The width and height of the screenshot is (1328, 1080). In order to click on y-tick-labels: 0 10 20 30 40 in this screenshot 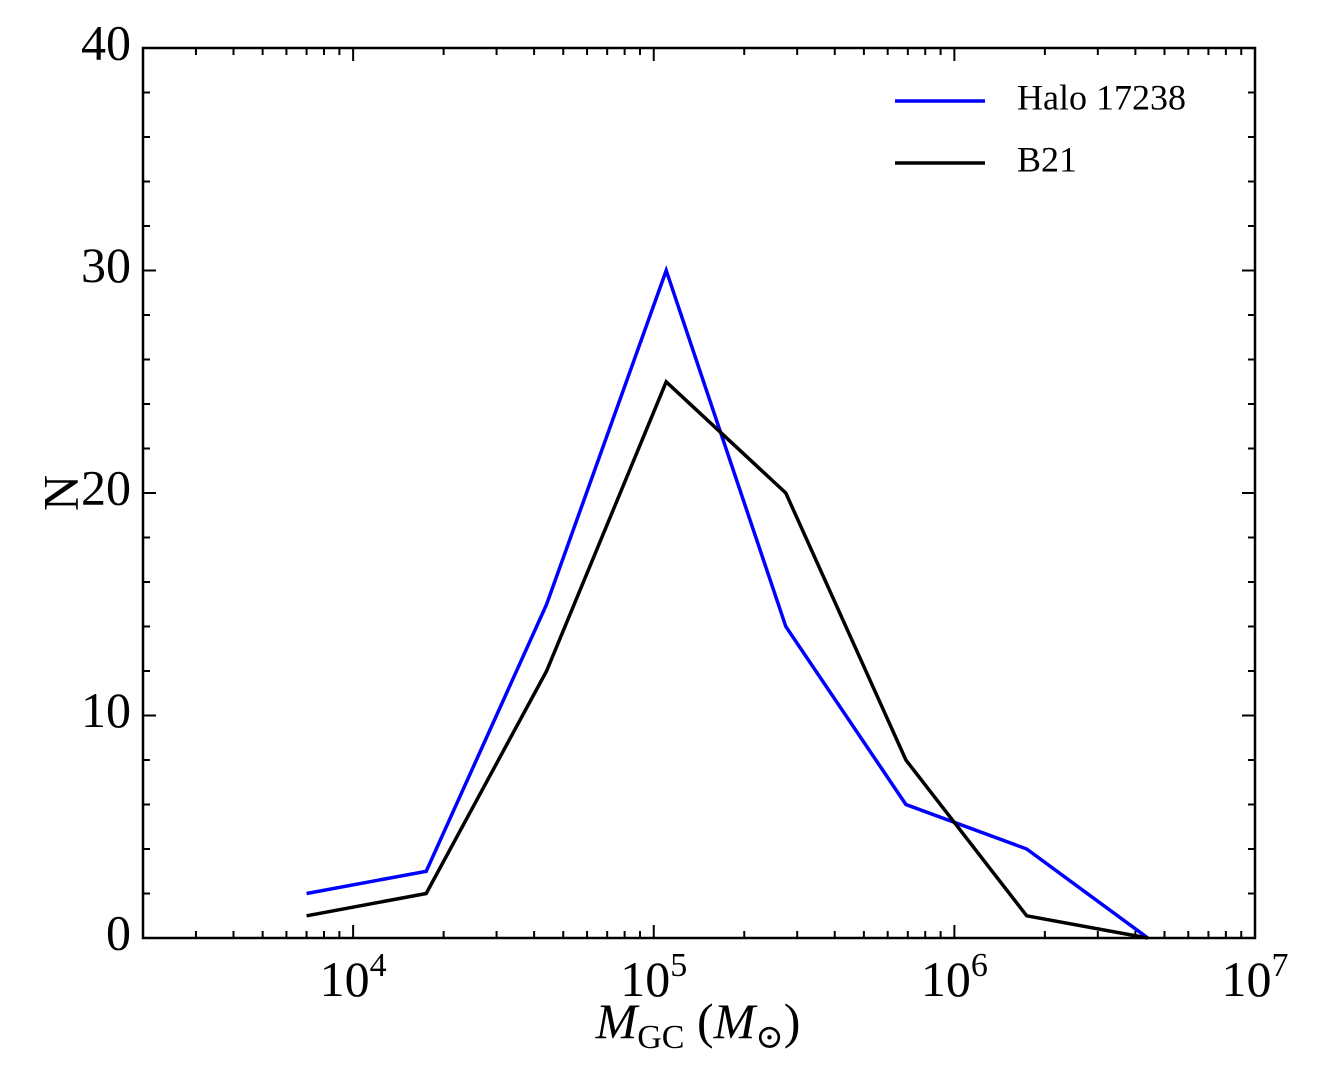, I will do `click(106, 487)`.